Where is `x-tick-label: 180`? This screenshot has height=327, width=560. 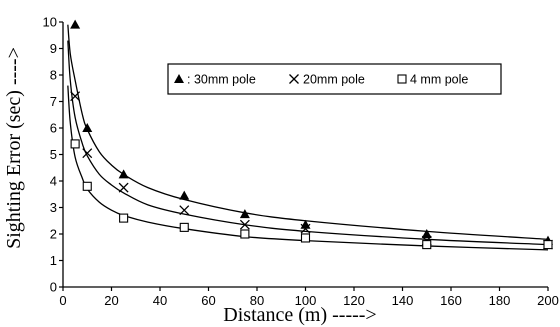 x-tick-label: 180 is located at coordinates (500, 300).